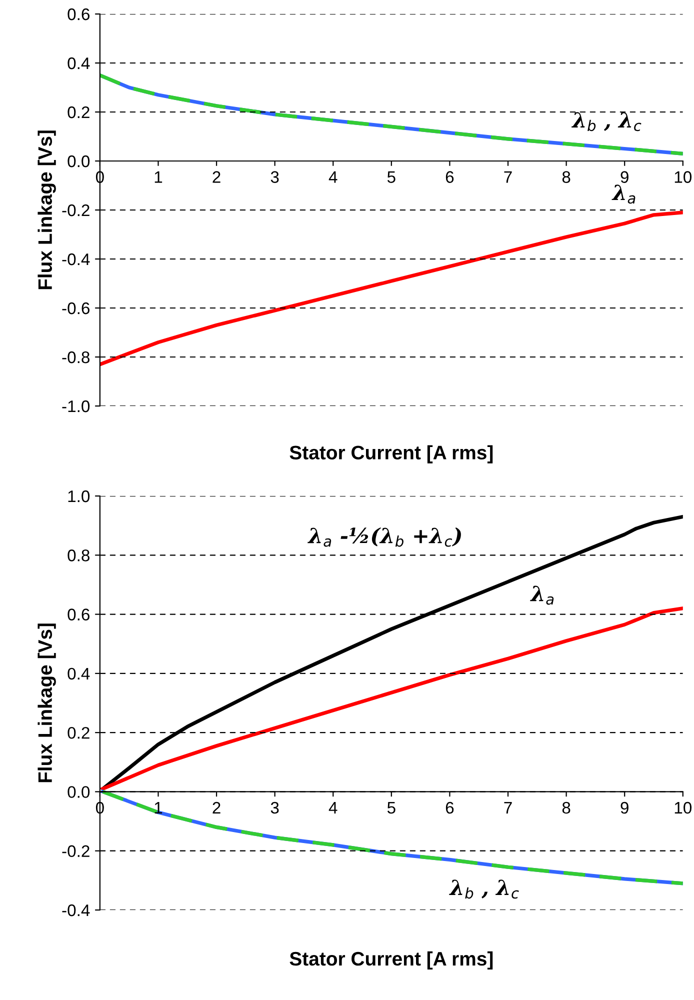  I want to click on y-tick-label: 0.8, so click(79, 556).